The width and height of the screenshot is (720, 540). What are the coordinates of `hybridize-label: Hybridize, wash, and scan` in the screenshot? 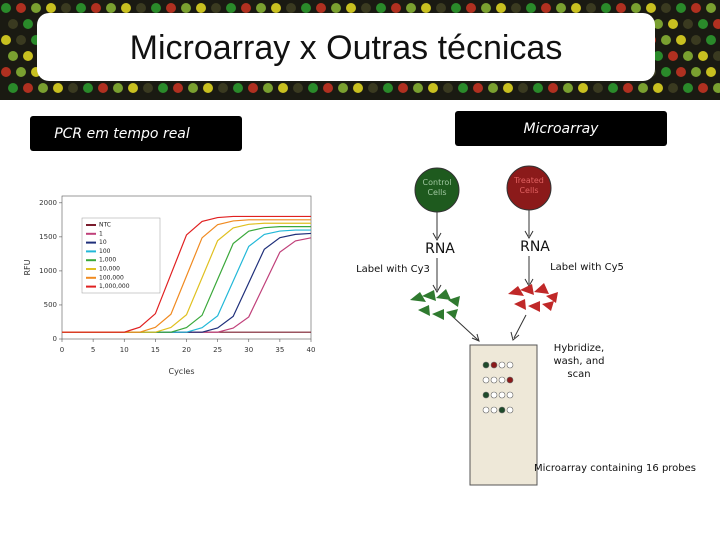 It's located at (579, 361).